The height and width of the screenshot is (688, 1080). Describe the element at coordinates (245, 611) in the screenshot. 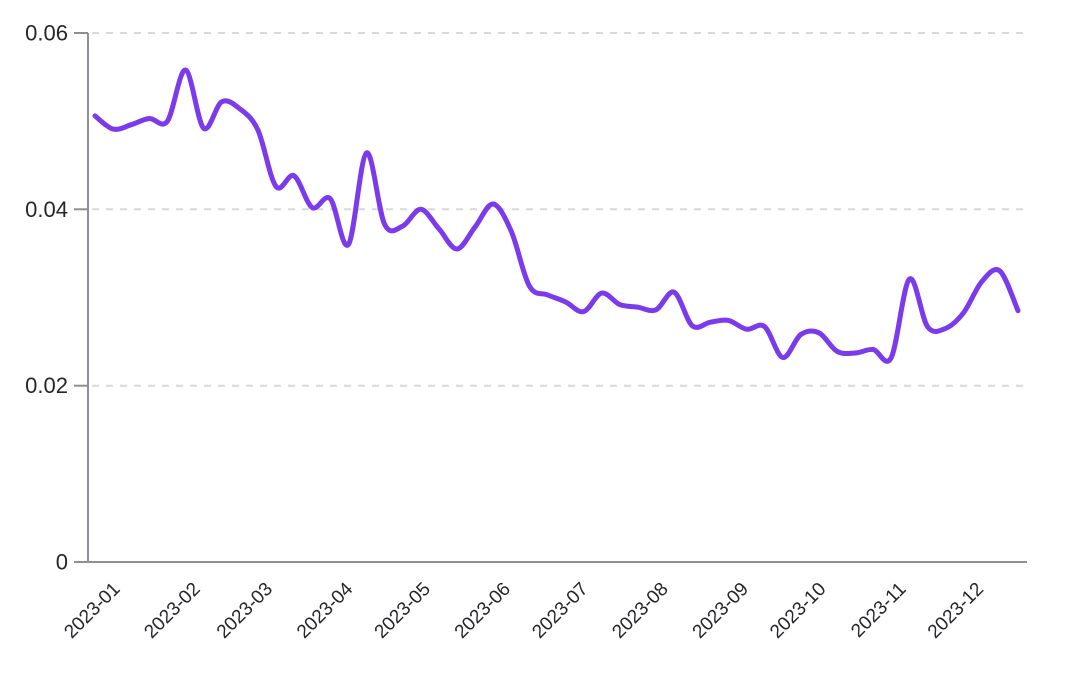

I see `x-axis-tick-label: 2023-03` at that location.